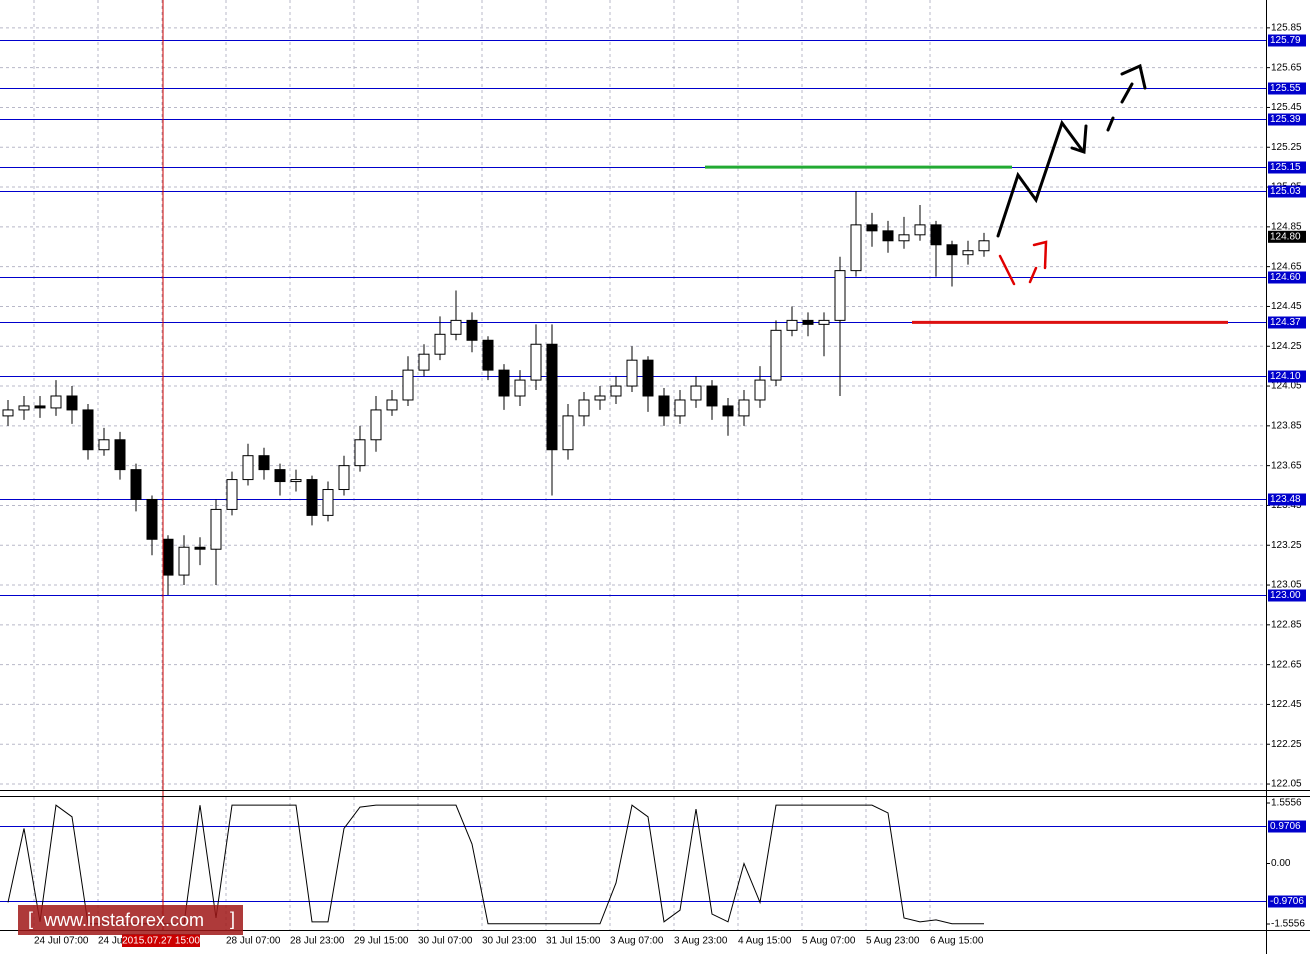  What do you see at coordinates (957, 941) in the screenshot?
I see `x-tick-label: 6 Aug 15:00` at bounding box center [957, 941].